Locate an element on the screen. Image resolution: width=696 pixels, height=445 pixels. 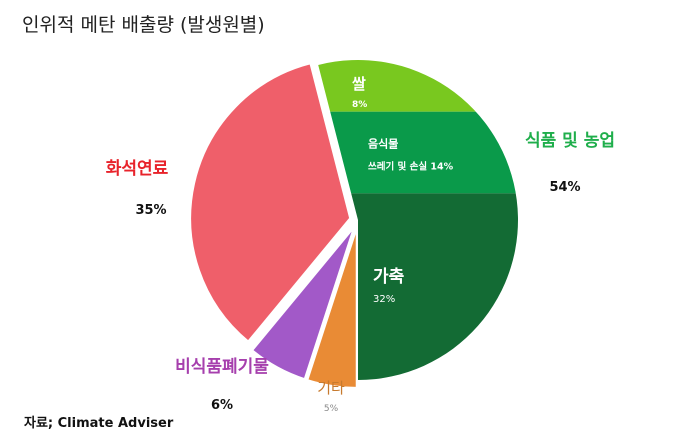
food-agriculture-label: 식품 및 농업 is located at coordinates (570, 141).